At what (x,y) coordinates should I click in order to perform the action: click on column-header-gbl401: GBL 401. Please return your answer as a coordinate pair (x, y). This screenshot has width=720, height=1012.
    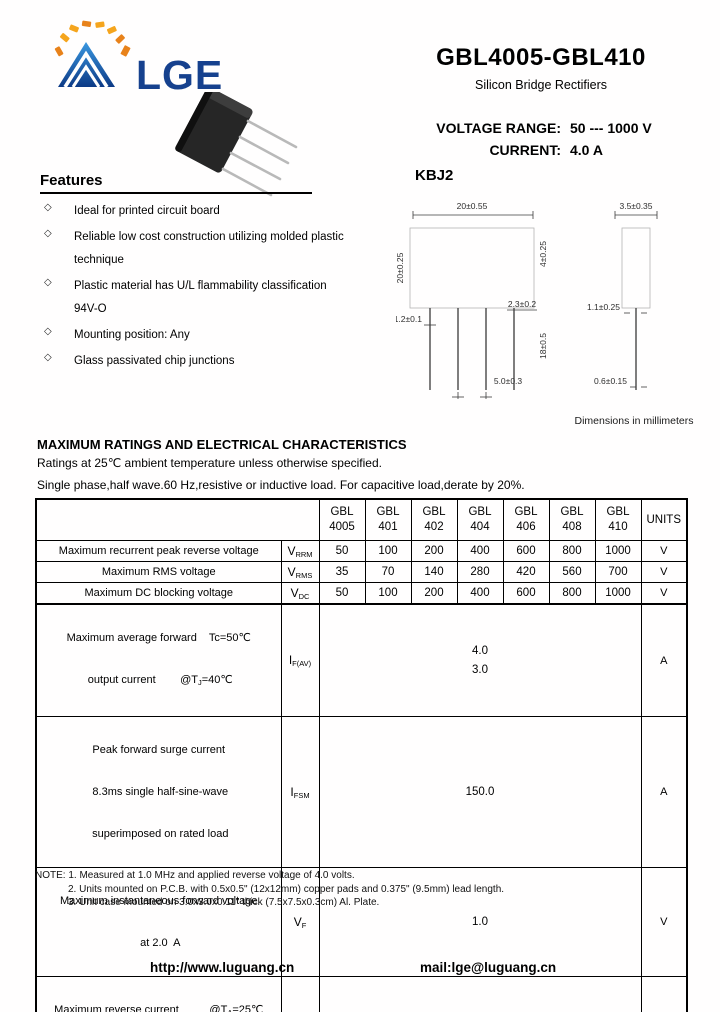
    Looking at the image, I should click on (388, 519).